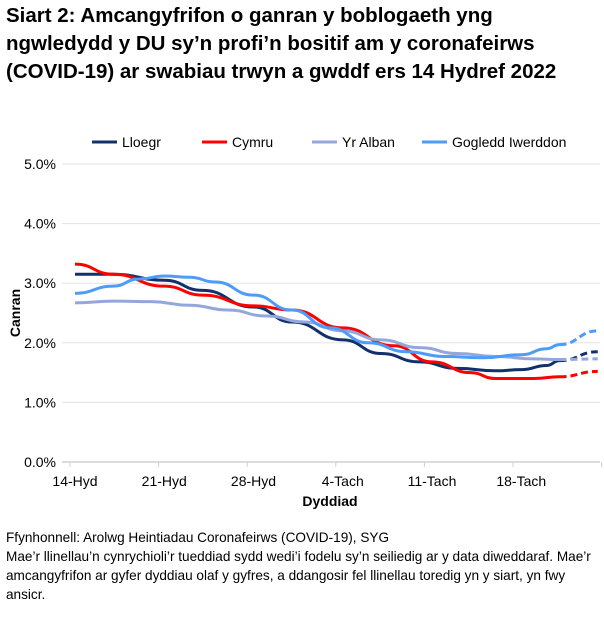  What do you see at coordinates (252, 142) in the screenshot?
I see `legend-label: Cymru` at bounding box center [252, 142].